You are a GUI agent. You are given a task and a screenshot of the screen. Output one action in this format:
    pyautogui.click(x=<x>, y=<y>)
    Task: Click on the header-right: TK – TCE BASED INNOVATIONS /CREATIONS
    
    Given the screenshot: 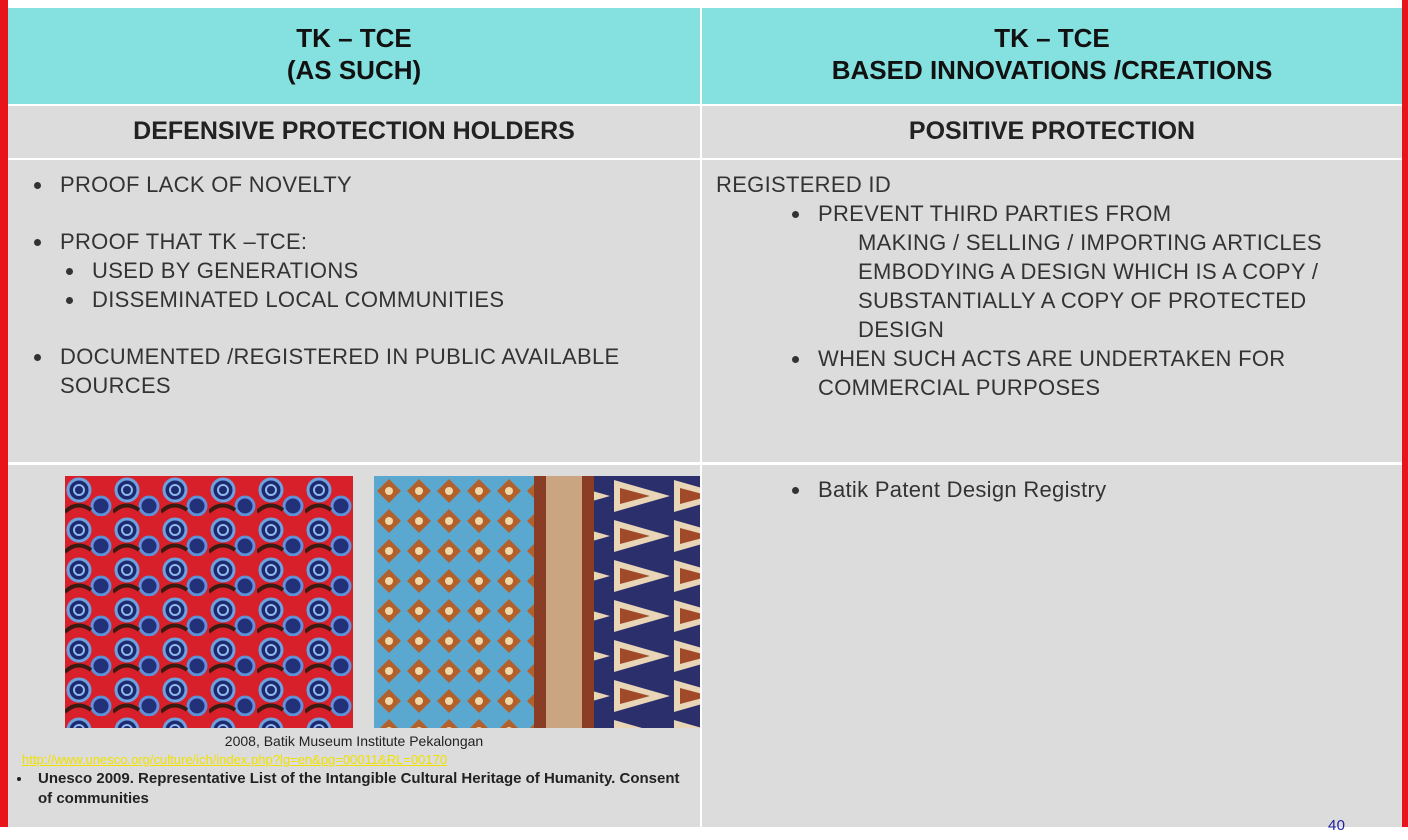 What is the action you would take?
    pyautogui.click(x=1052, y=56)
    